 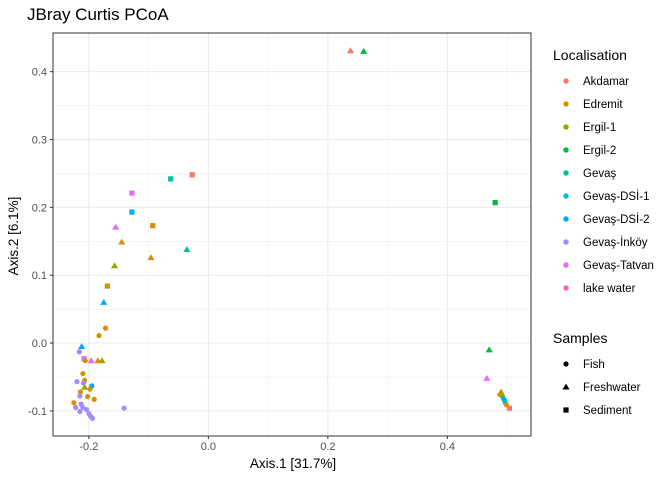 I want to click on legend-label: lake water, so click(x=609, y=289).